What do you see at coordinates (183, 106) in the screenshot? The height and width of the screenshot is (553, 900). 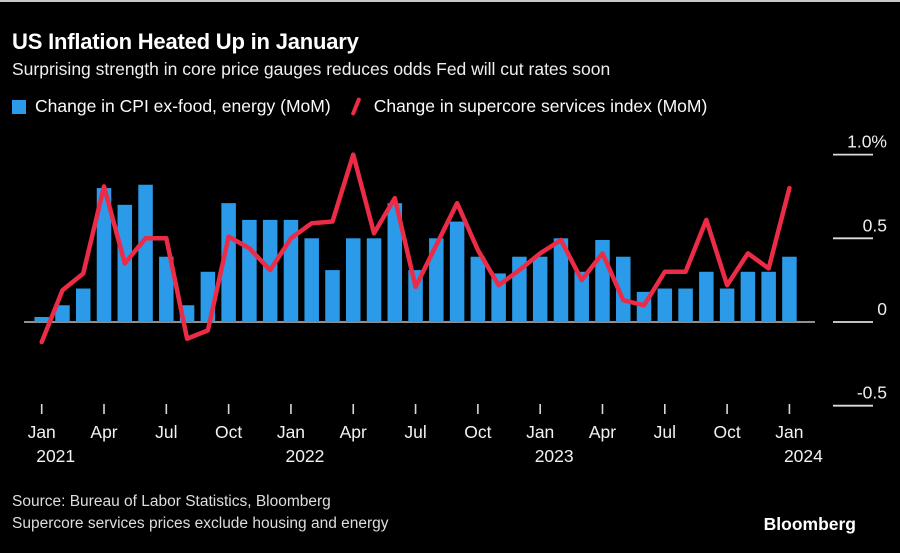 I see `cpi-bar-legend-label: Change in CPI ex-food, energy (MoM)` at bounding box center [183, 106].